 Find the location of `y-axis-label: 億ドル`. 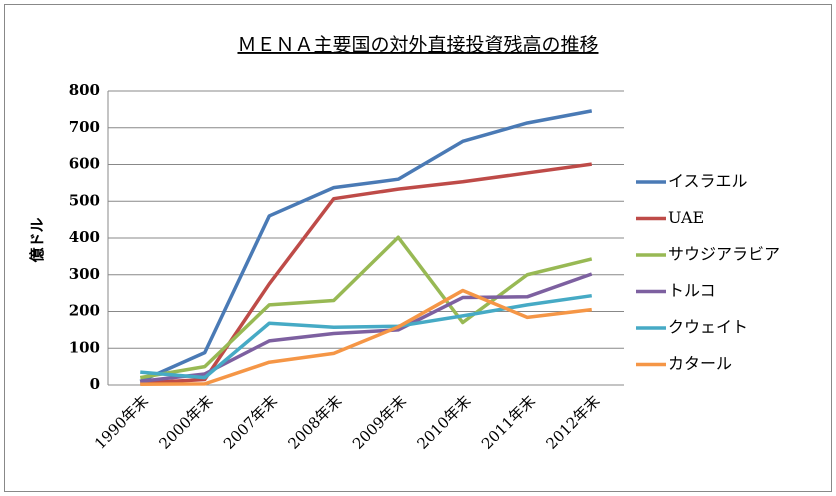

y-axis-label: 億ドル is located at coordinates (37, 239).